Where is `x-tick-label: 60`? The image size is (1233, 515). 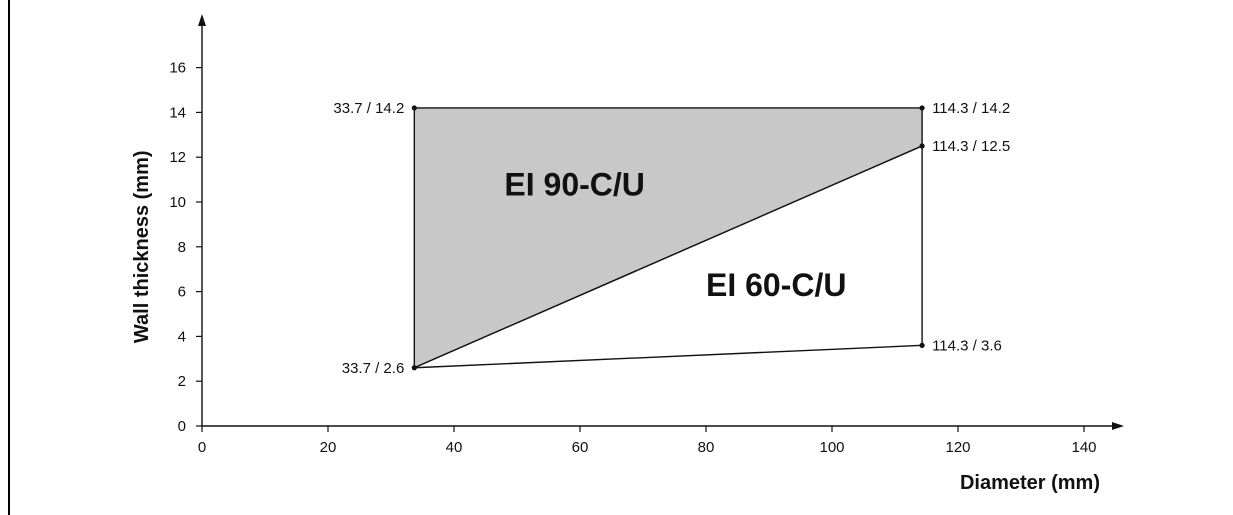
x-tick-label: 60 is located at coordinates (580, 447).